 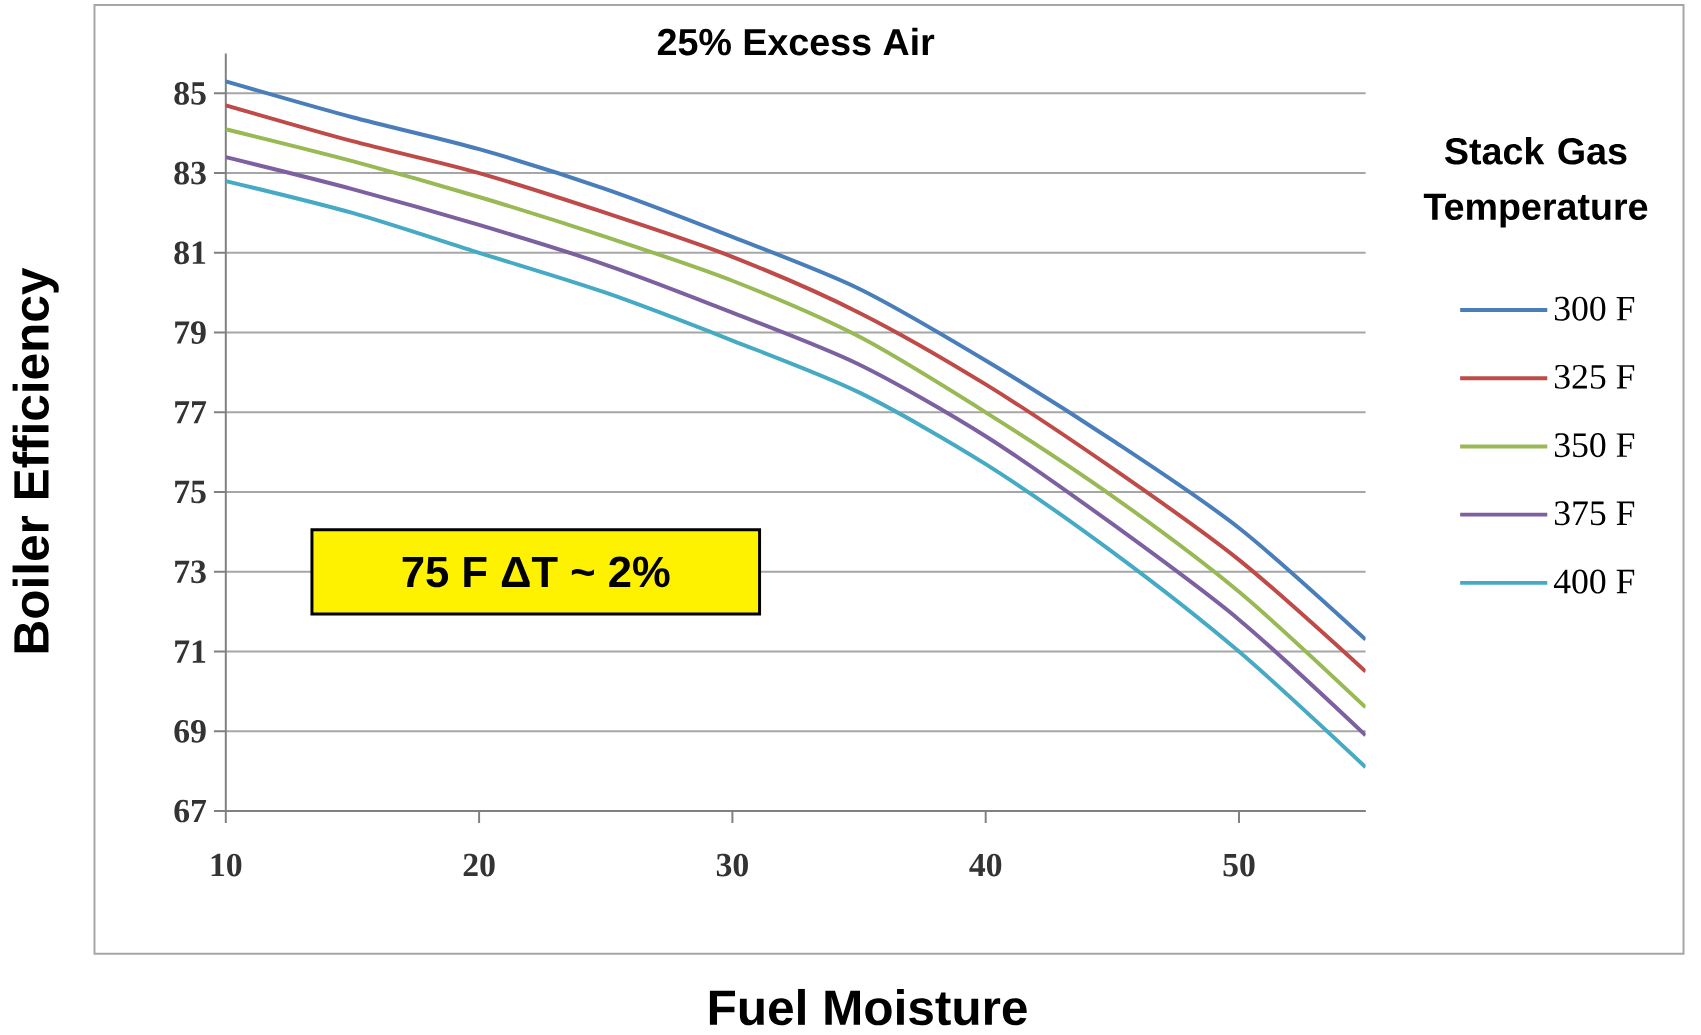 I want to click on legend-title: Stack Gas Temperature, so click(x=1535, y=182).